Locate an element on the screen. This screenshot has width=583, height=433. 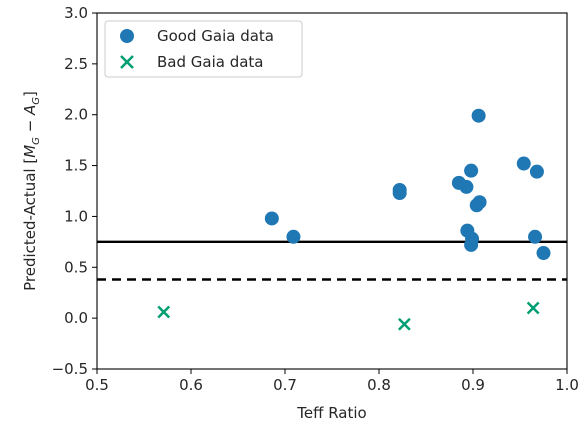
y-tick-label: 0.5 is located at coordinates (76, 267).